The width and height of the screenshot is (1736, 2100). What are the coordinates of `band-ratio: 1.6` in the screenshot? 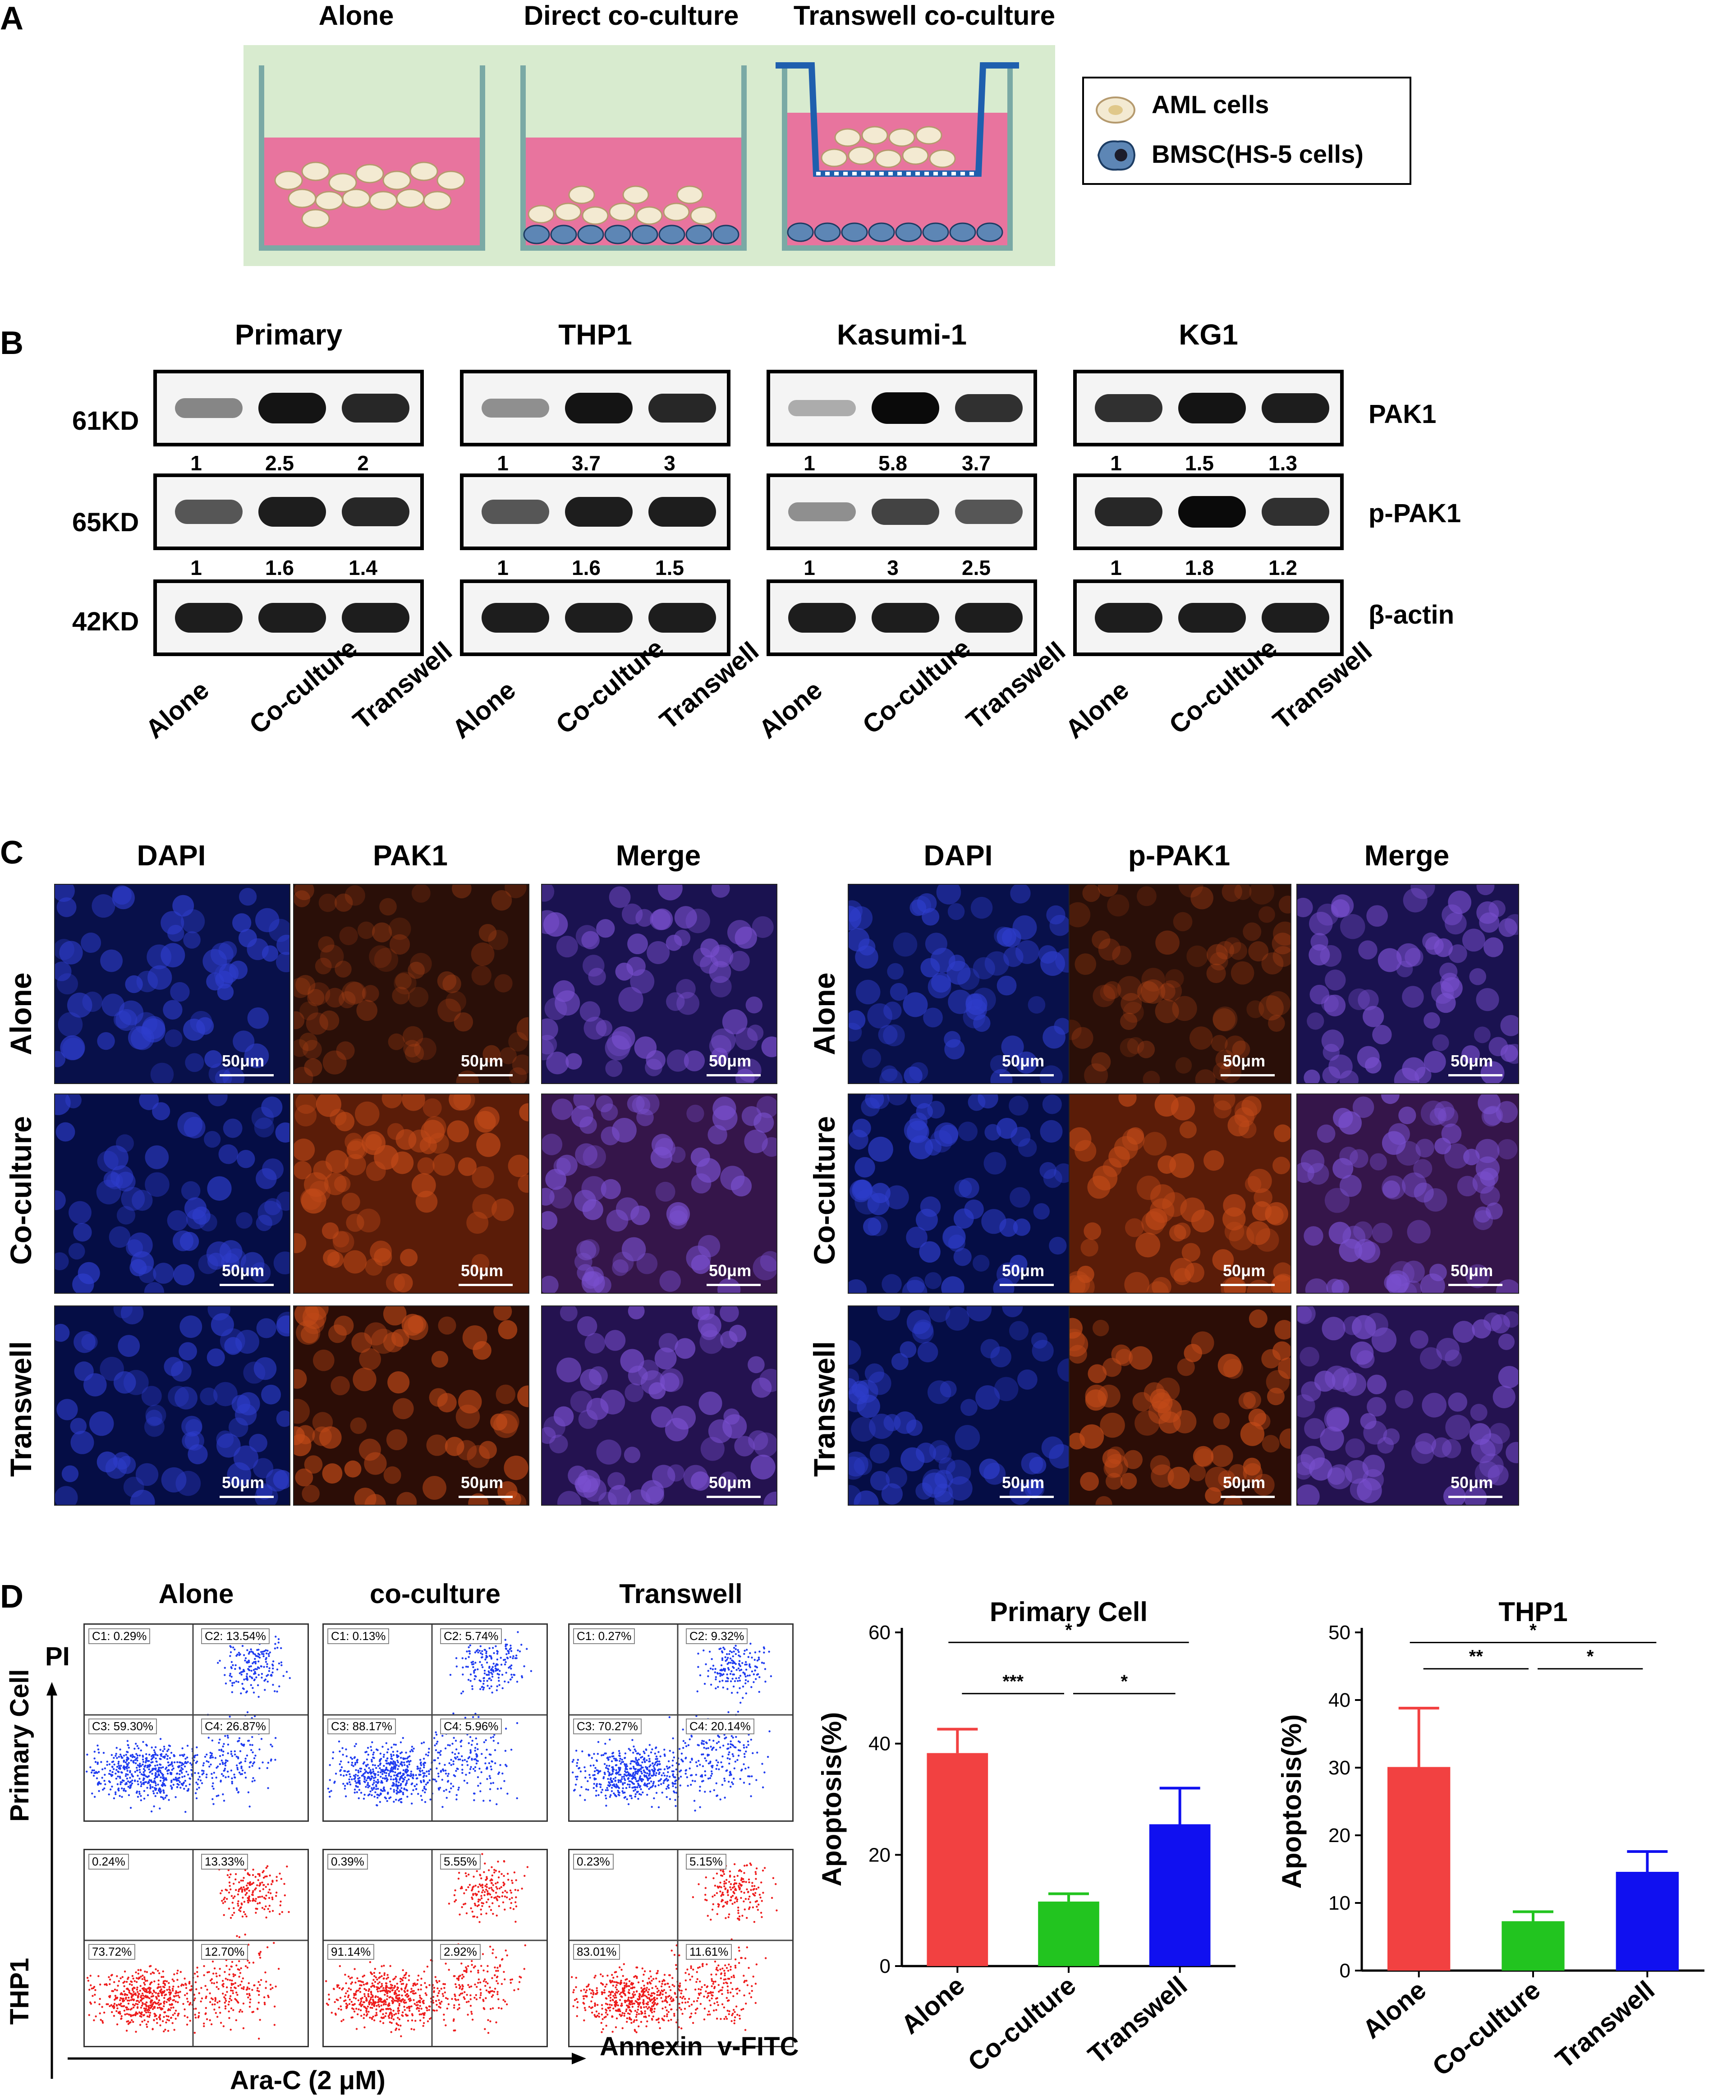 It's located at (279, 567).